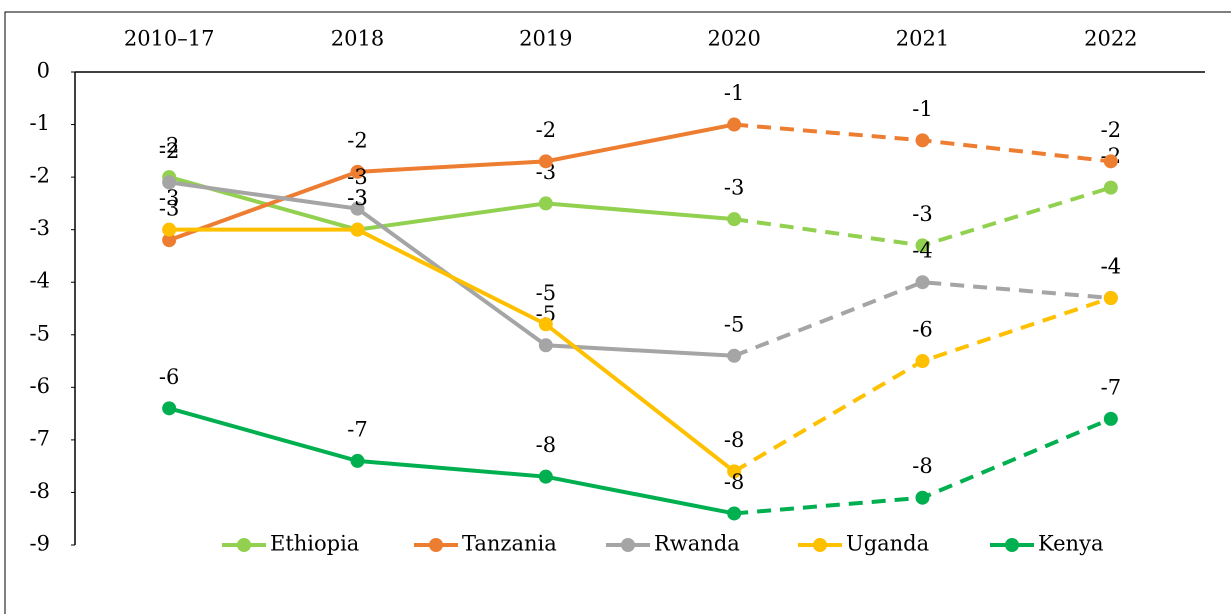 The height and width of the screenshot is (614, 1231). I want to click on x-tick-label: 2022, so click(1110, 39).